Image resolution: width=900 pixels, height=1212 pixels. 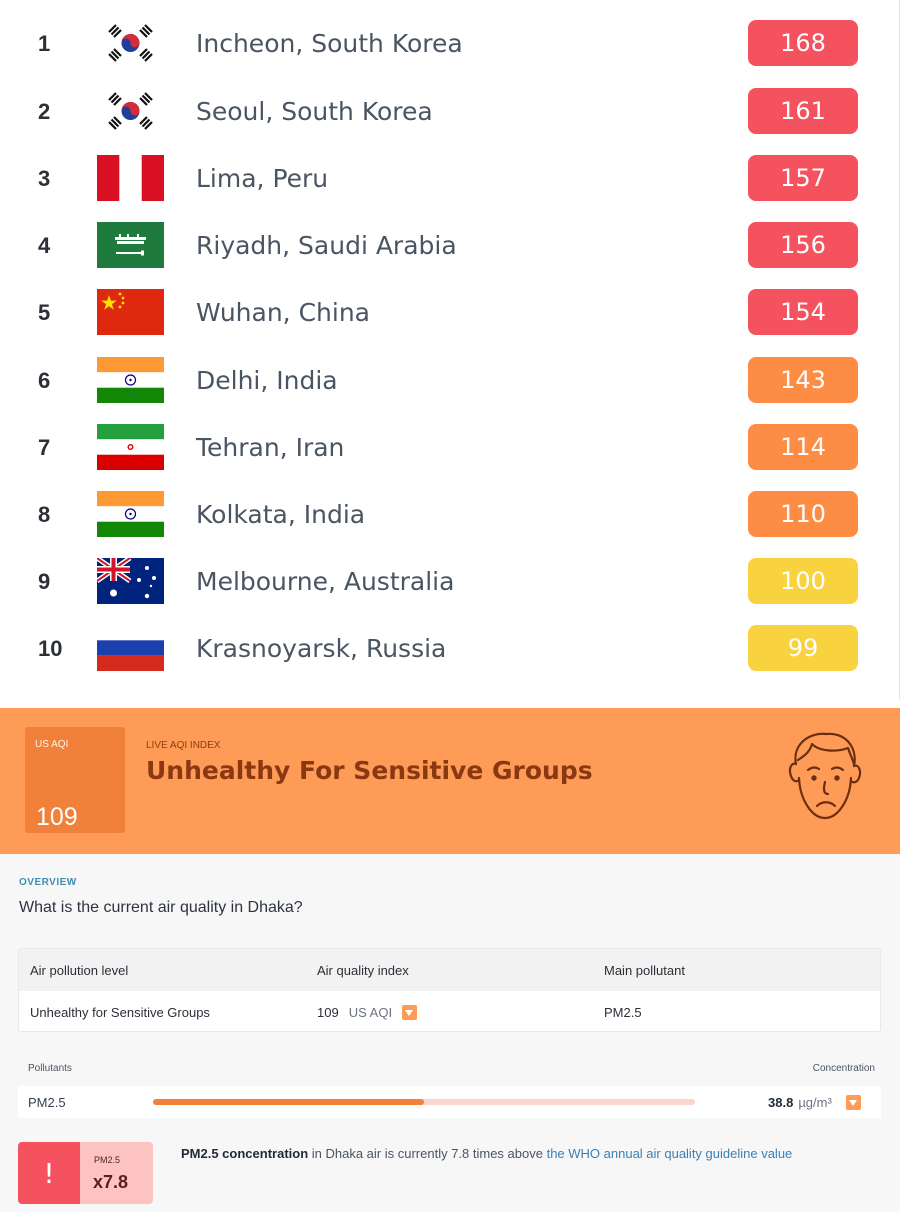 I want to click on city-name: Kolkata, India, so click(x=281, y=514).